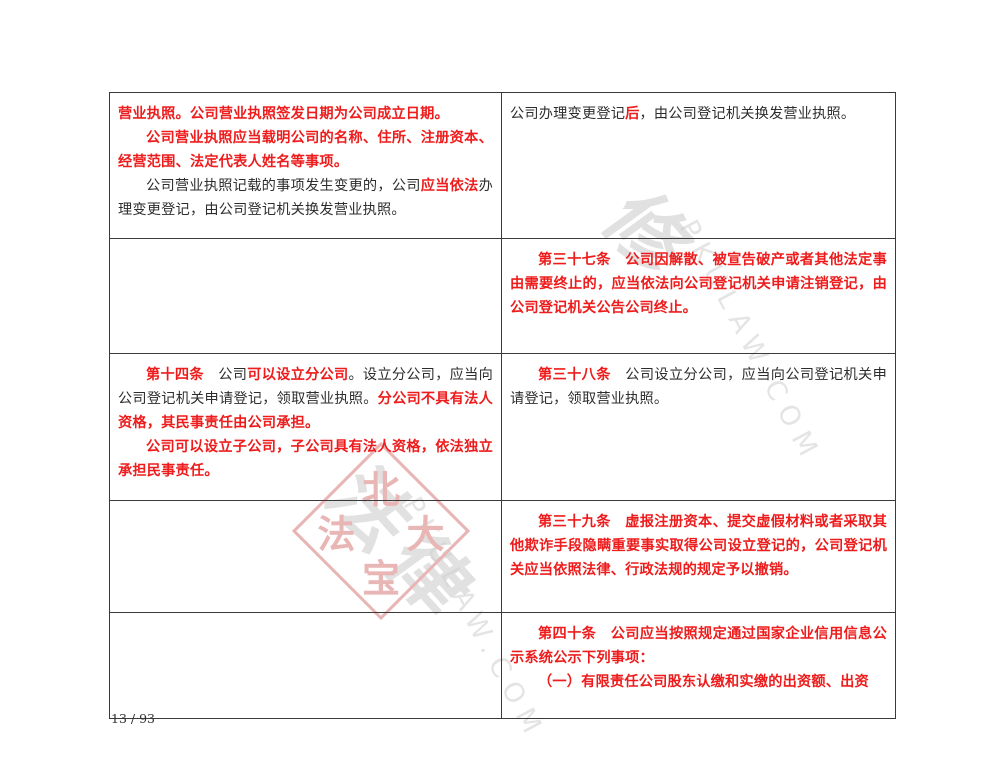  Describe the element at coordinates (574, 375) in the screenshot. I see `amended-text: 第三十八条` at that location.